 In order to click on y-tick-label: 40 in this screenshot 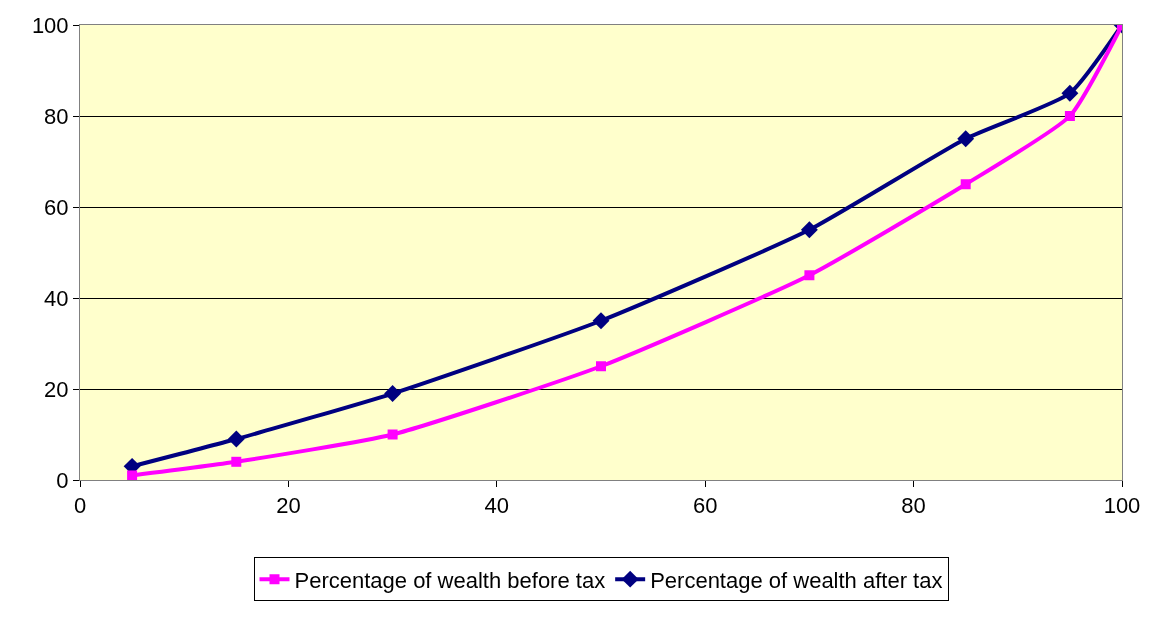, I will do `click(56, 298)`.